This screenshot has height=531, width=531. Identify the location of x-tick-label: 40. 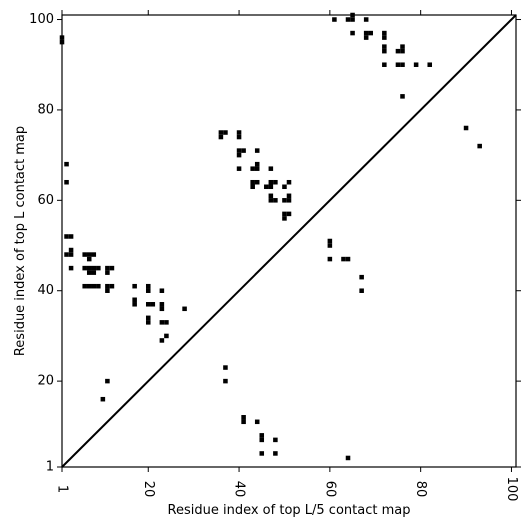
(239, 489).